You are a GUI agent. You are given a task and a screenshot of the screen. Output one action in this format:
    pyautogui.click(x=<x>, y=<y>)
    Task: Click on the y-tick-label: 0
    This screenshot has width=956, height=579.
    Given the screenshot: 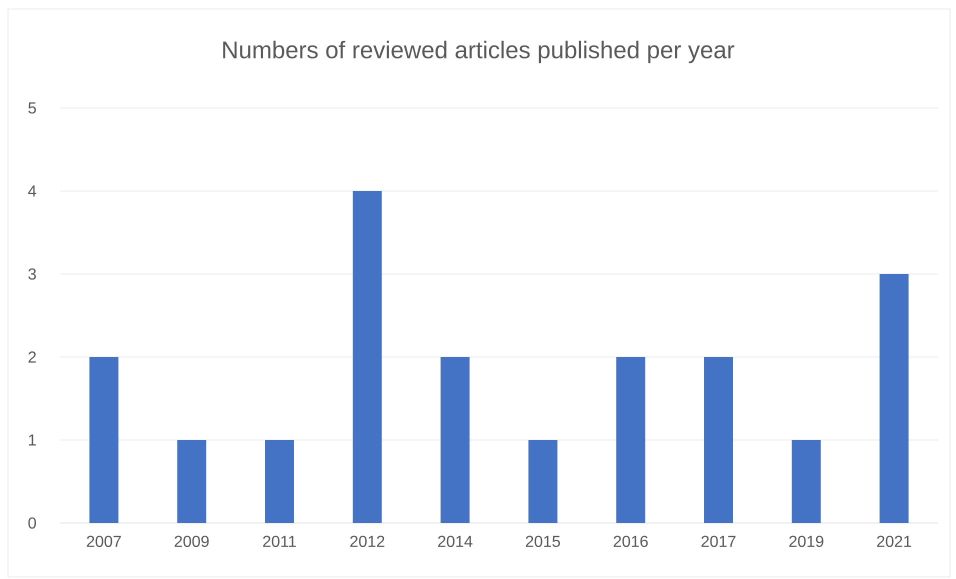 What is the action you would take?
    pyautogui.click(x=32, y=523)
    